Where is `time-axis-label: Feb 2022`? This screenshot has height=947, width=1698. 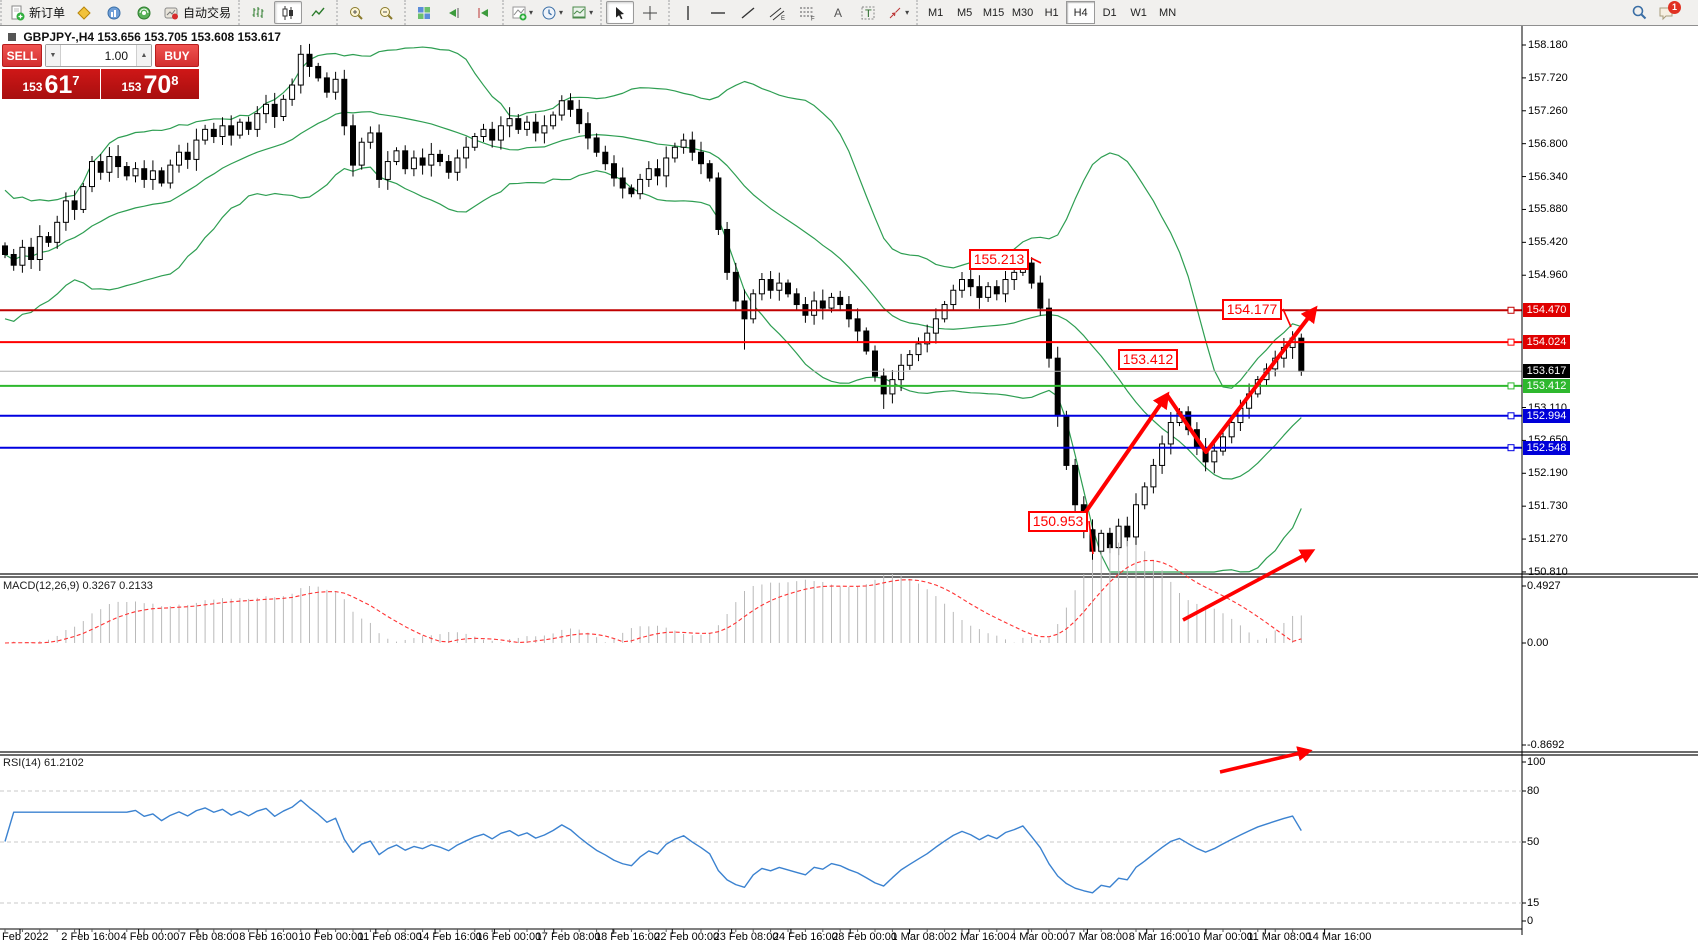
time-axis-label: Feb 2022 is located at coordinates (25, 937).